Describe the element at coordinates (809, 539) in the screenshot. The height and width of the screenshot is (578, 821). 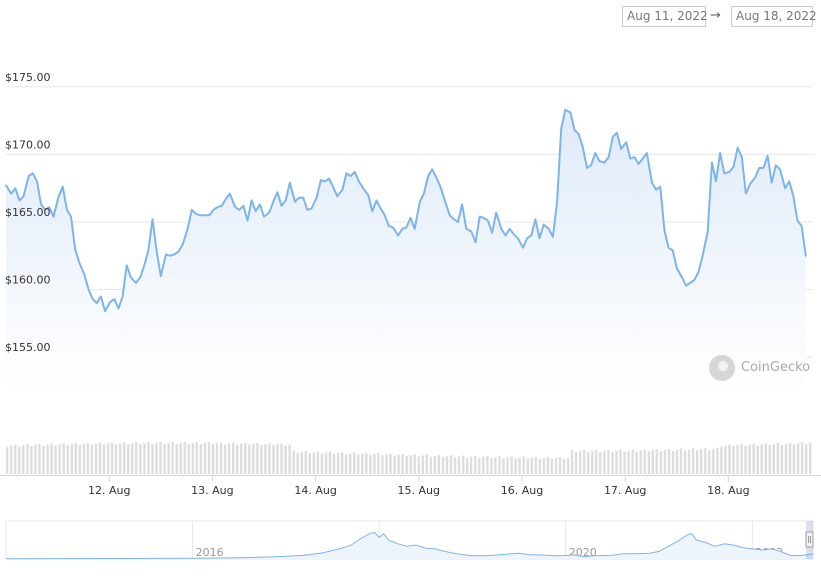
I see `navigator-handle` at that location.